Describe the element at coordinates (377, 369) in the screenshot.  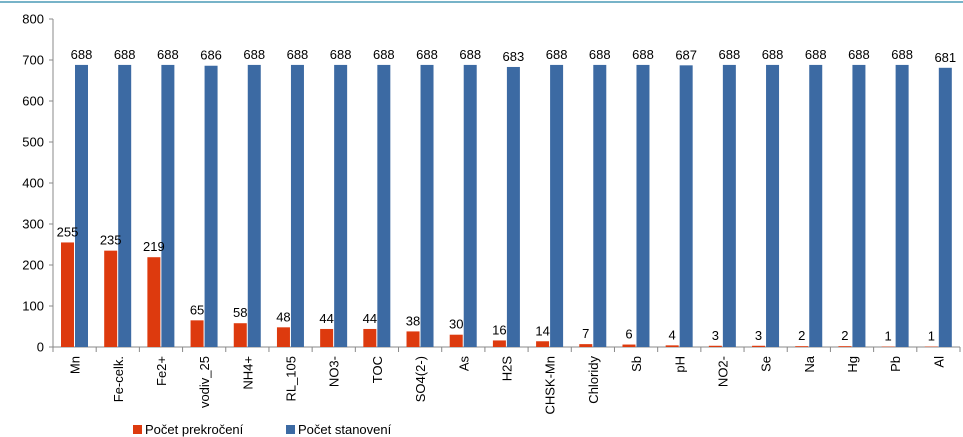
I see `category-label: TOC` at that location.